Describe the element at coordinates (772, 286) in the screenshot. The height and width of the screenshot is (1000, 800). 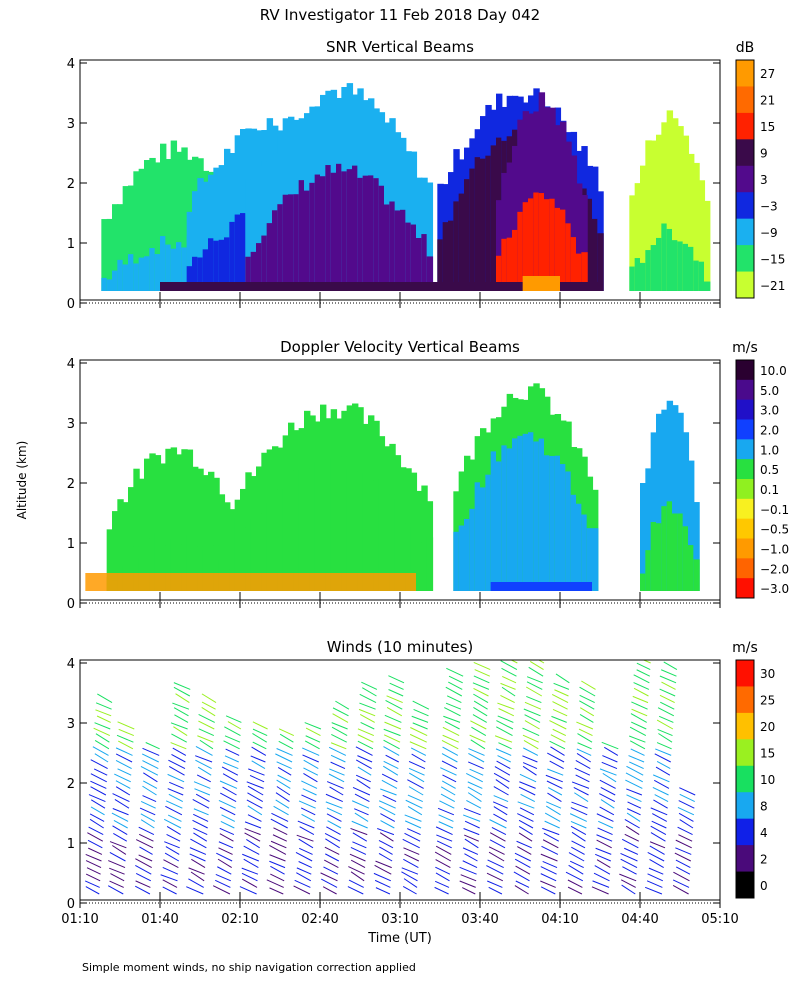
I see `colorbar-label: −21` at that location.